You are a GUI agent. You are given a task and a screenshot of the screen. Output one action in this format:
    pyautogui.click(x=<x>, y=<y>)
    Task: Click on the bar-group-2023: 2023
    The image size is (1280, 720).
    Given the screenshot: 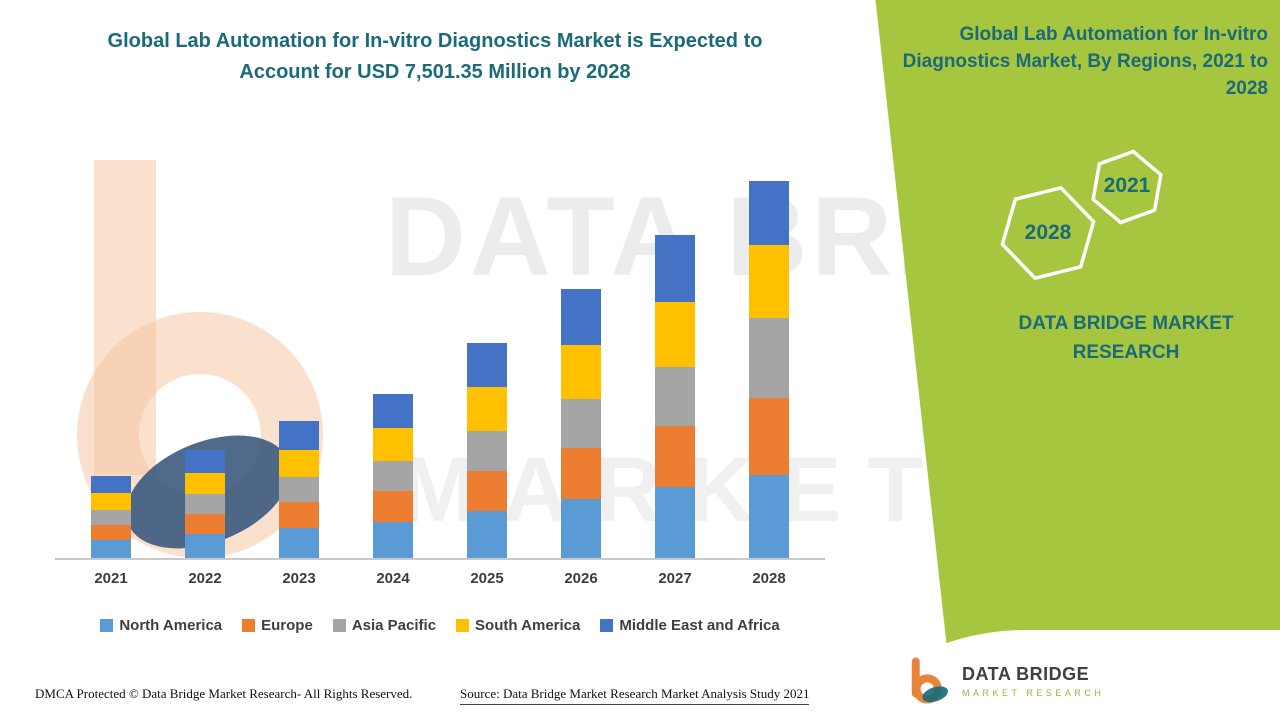 What is the action you would take?
    pyautogui.click(x=299, y=503)
    